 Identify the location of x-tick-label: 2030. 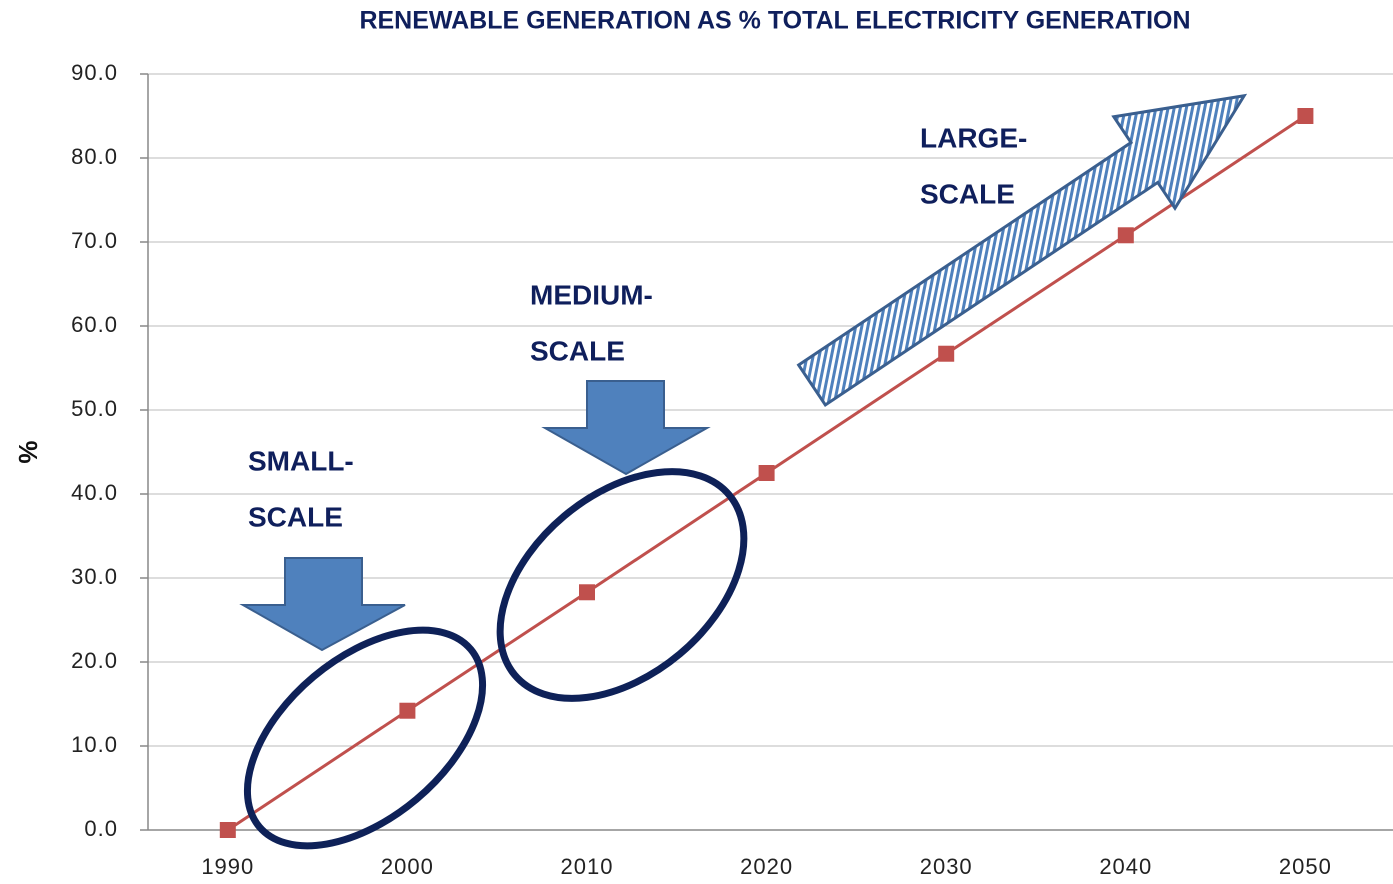
(946, 866).